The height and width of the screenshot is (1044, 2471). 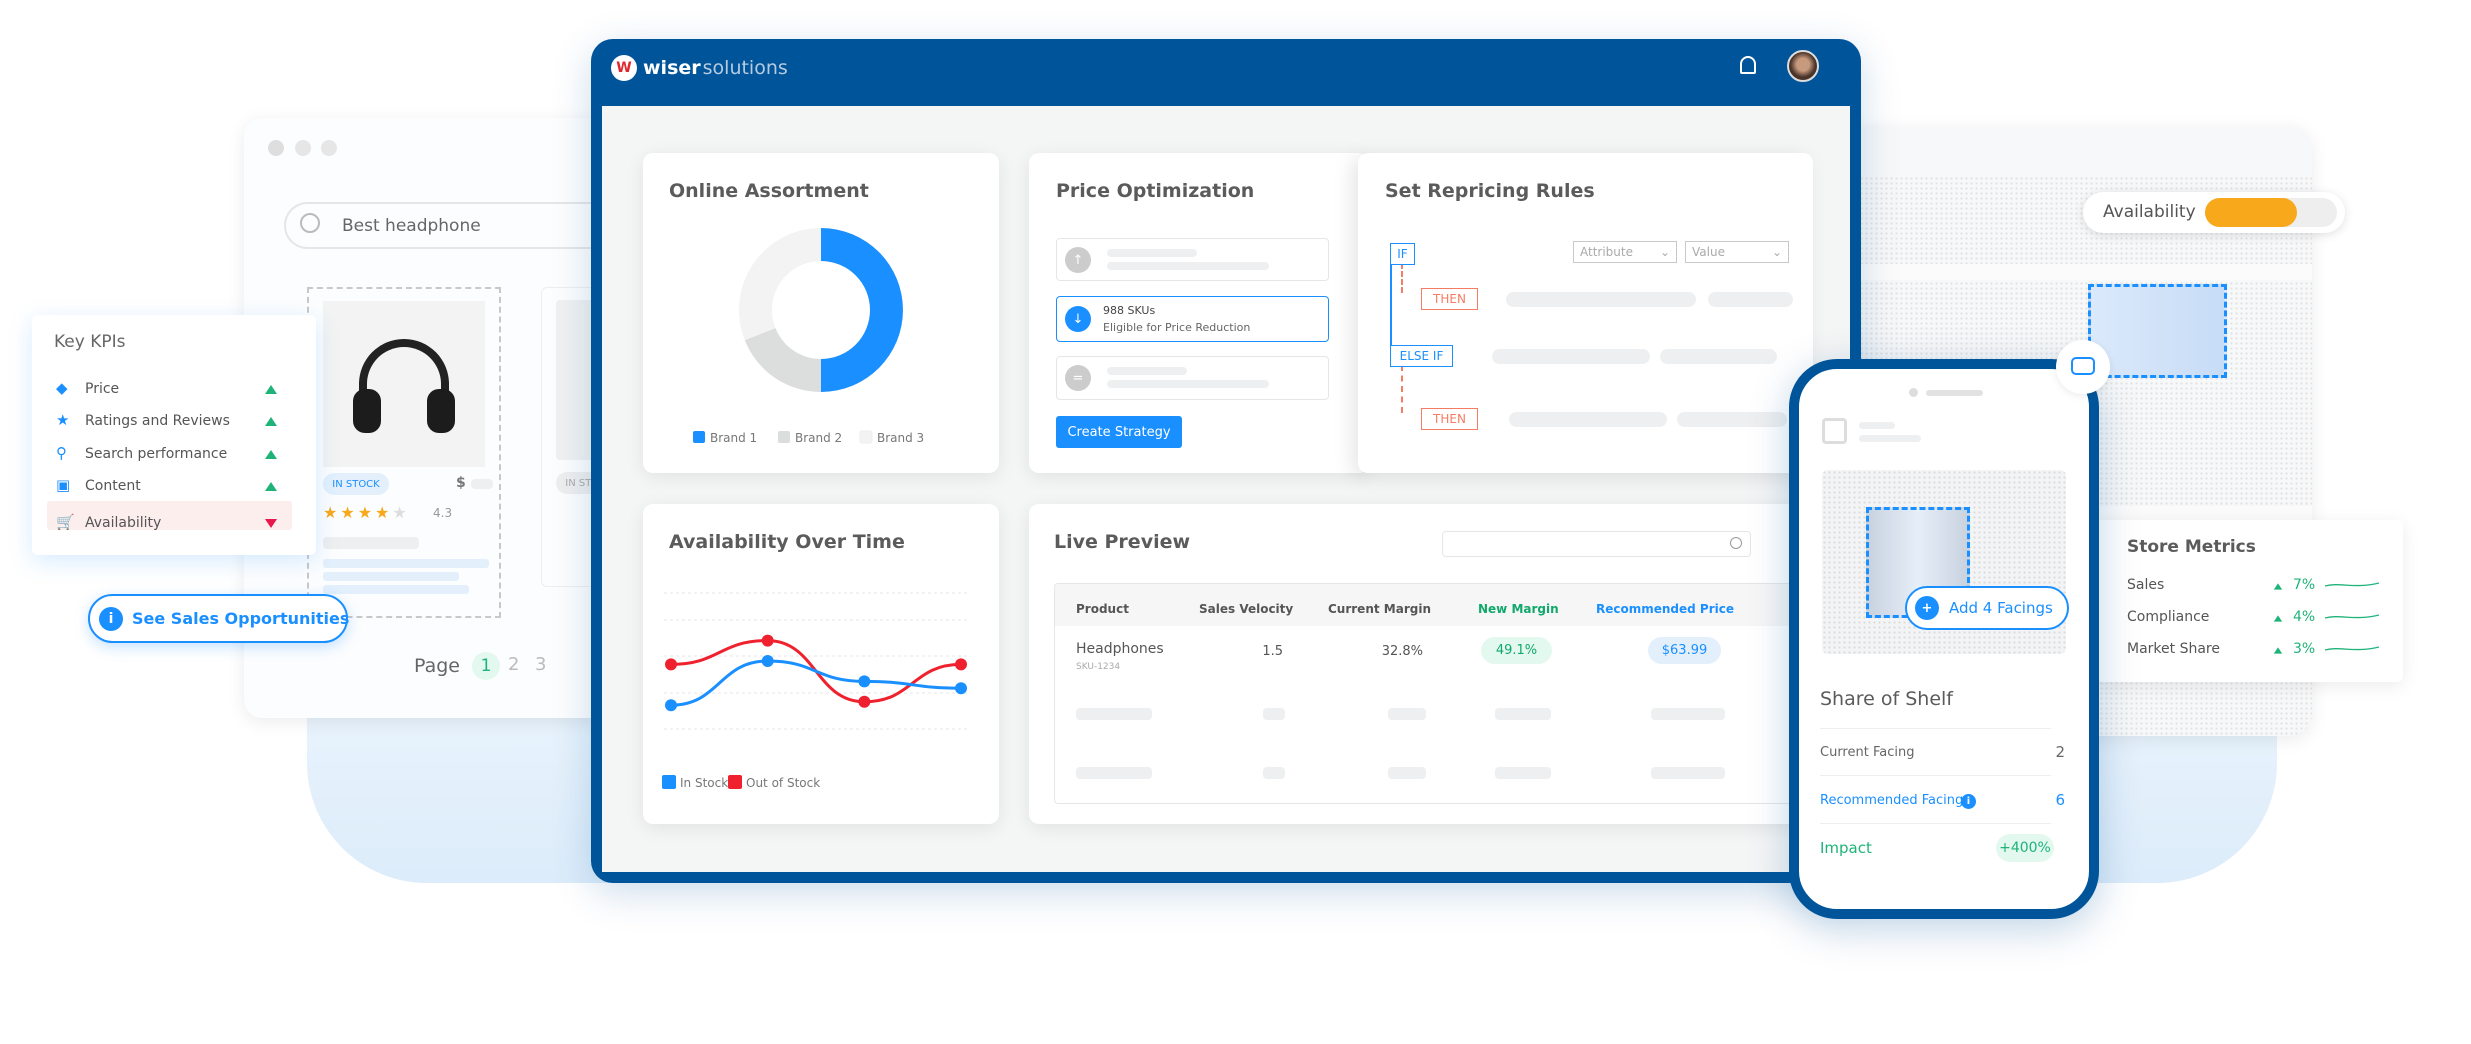 I want to click on create-strategy-button: Create Strategy, so click(x=1119, y=432).